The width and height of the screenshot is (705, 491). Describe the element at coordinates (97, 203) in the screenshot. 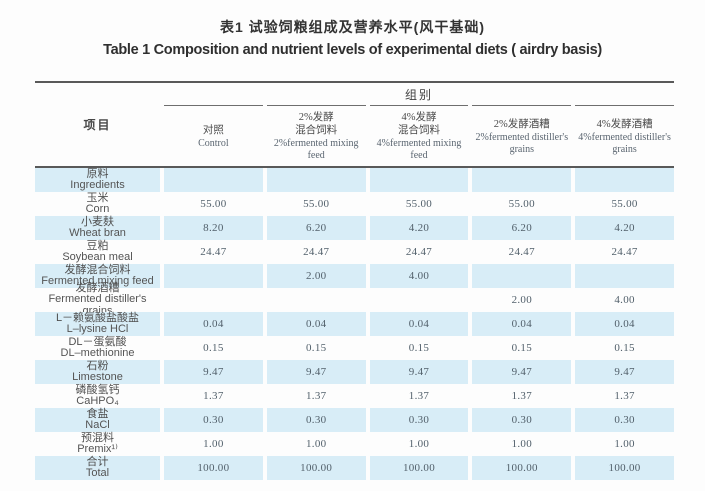

I see `row-label: 玉米 Corn` at that location.